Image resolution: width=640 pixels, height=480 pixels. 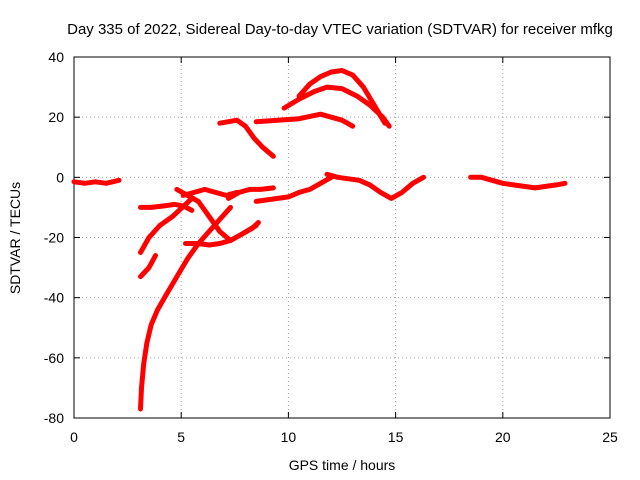 What do you see at coordinates (74, 437) in the screenshot?
I see `x-tick-label: 0` at bounding box center [74, 437].